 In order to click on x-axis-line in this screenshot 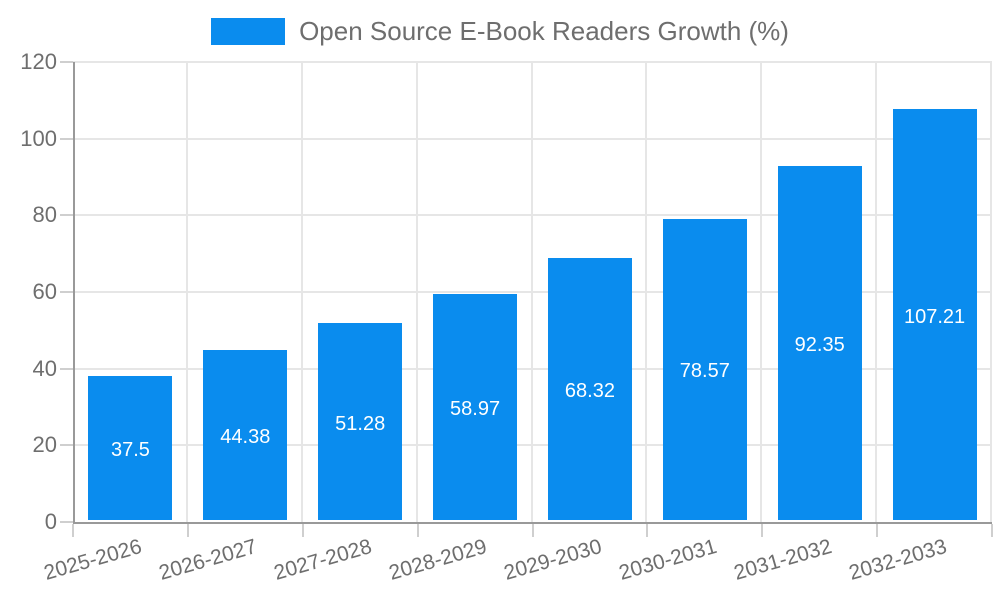, I will do `click(532, 523)`.